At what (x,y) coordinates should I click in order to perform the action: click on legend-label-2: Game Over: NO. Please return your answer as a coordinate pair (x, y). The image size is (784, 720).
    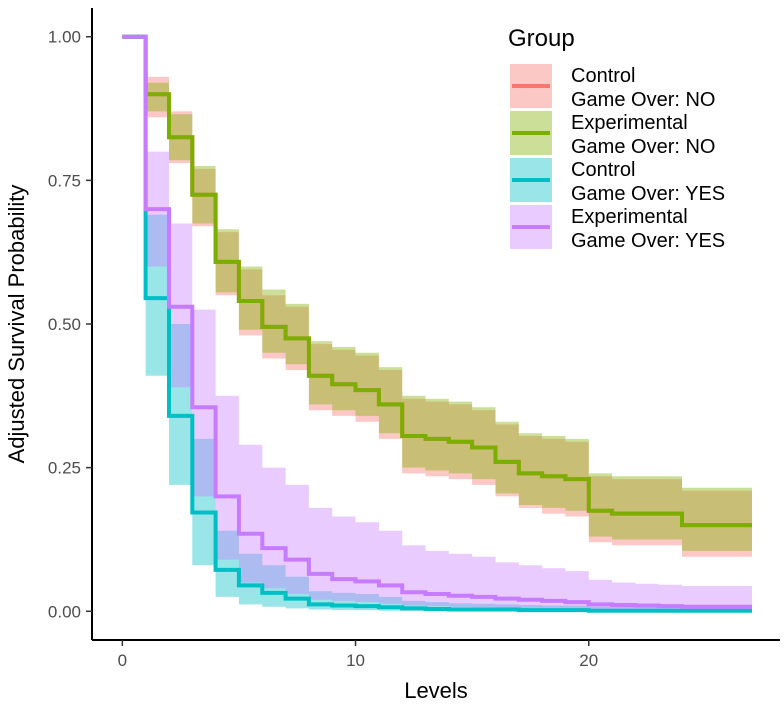
    Looking at the image, I should click on (643, 147).